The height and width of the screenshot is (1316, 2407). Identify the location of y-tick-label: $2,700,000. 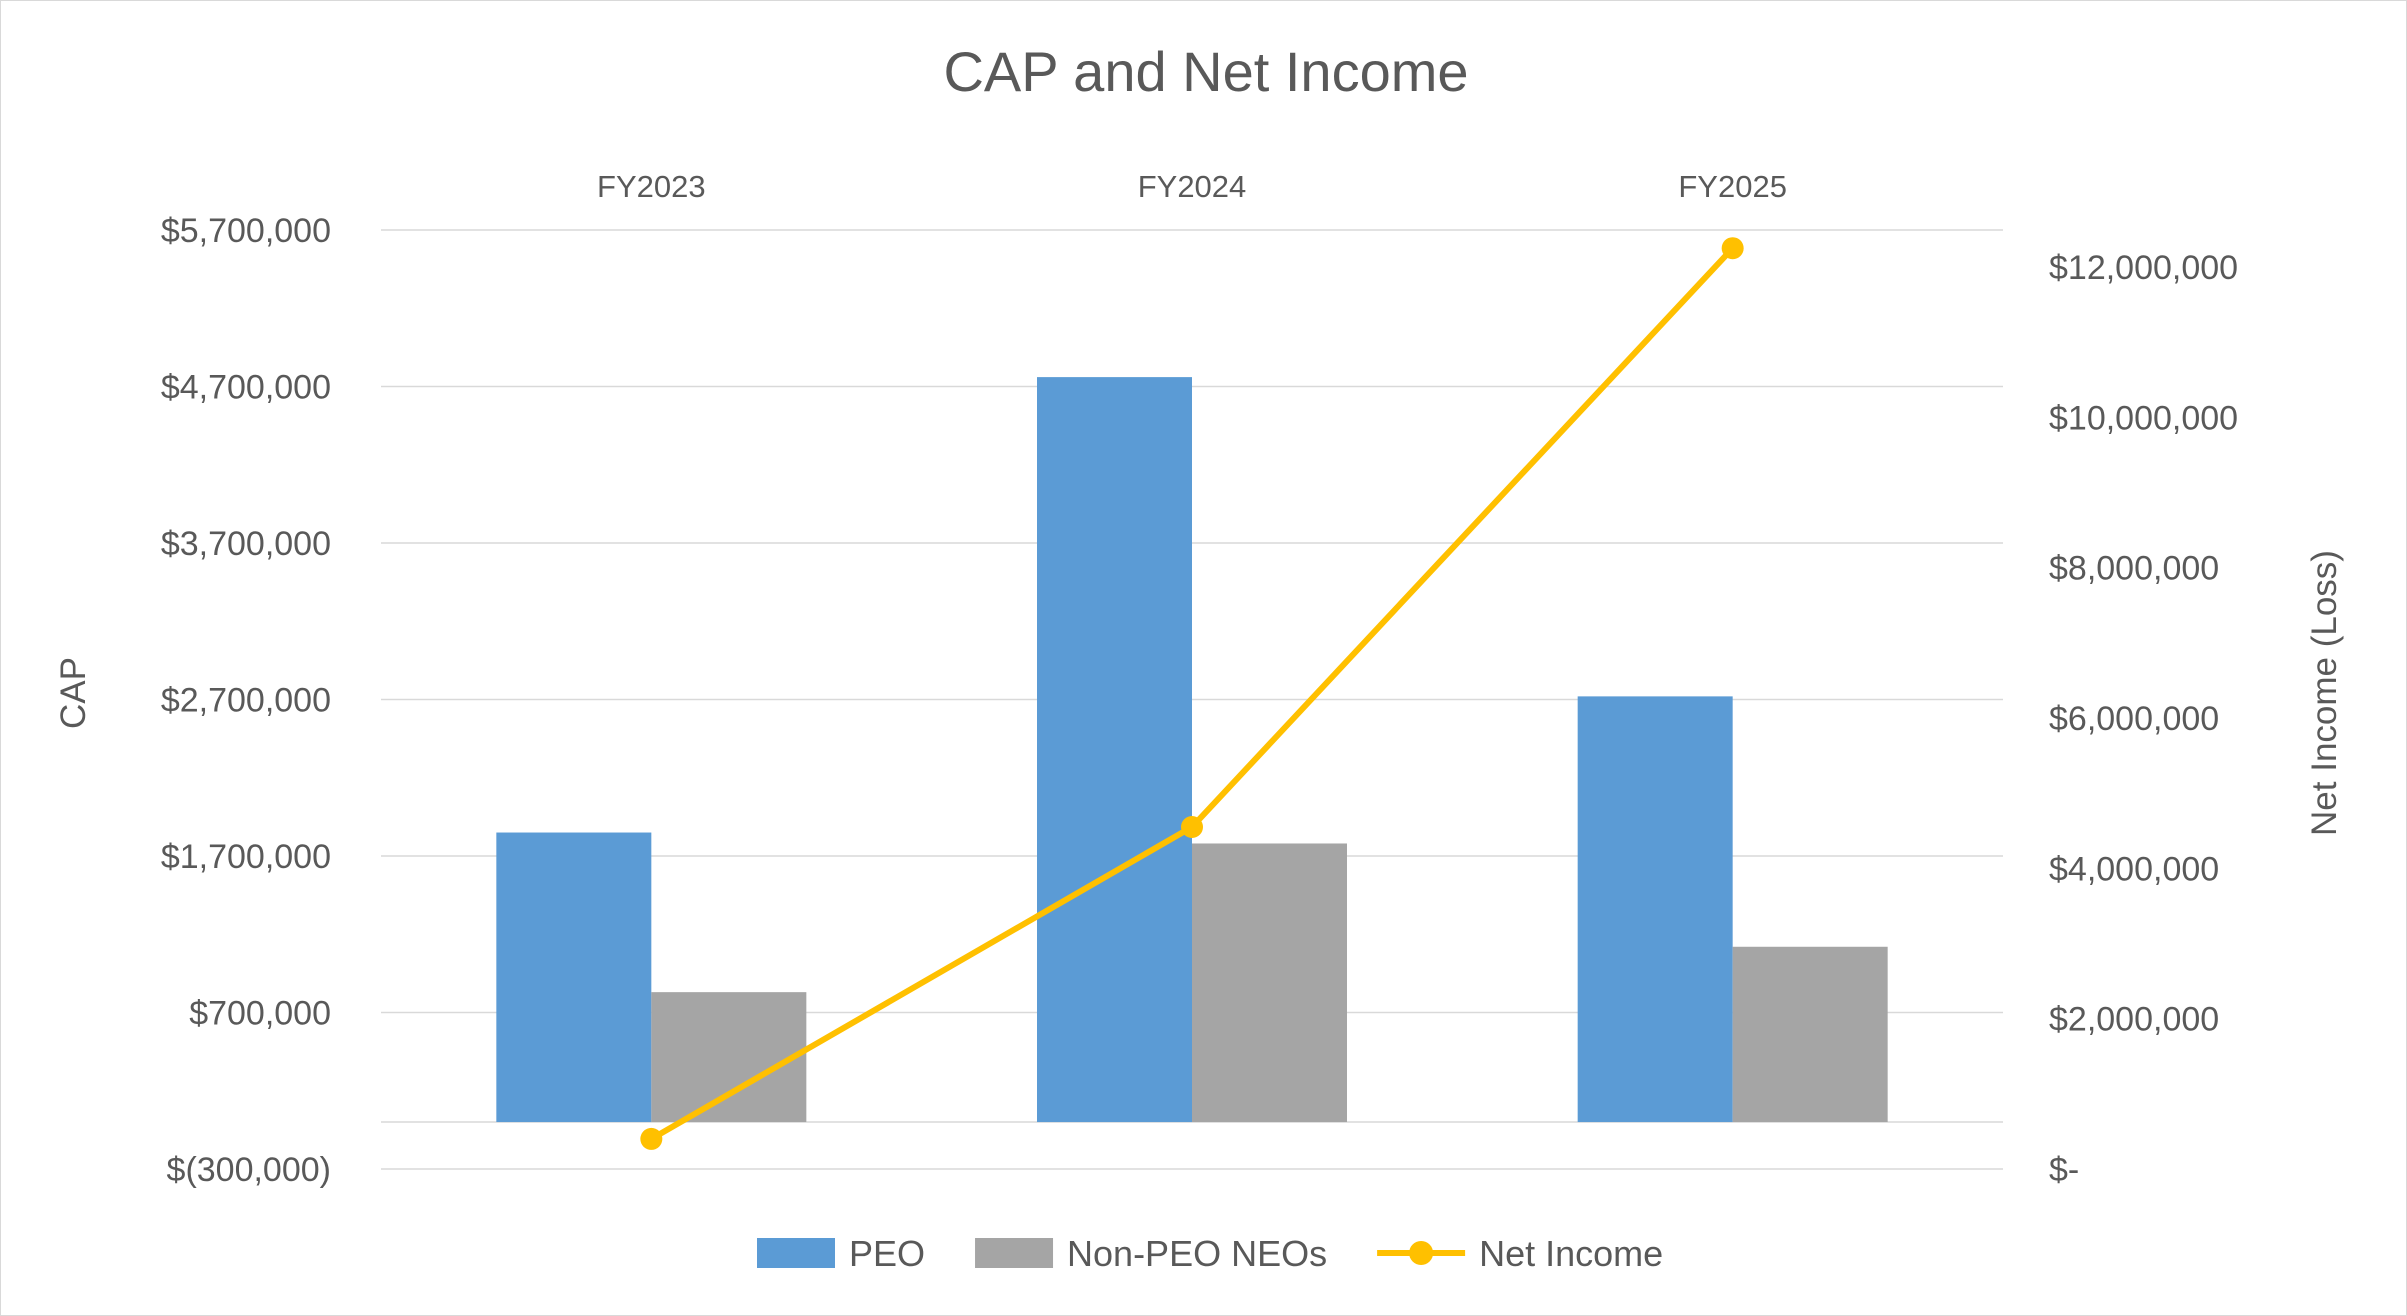
(246, 701).